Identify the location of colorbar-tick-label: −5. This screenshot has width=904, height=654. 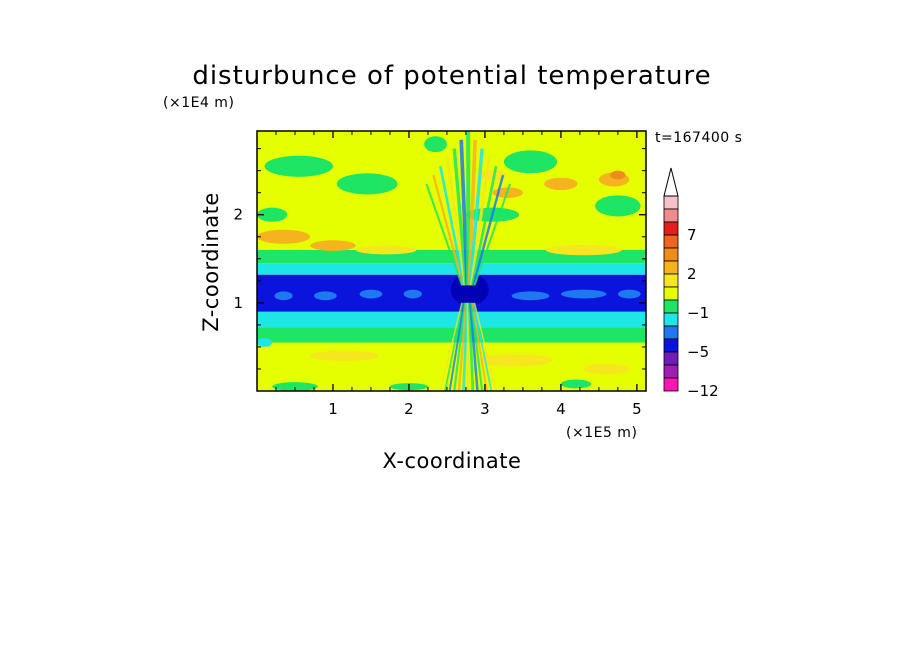
(698, 352).